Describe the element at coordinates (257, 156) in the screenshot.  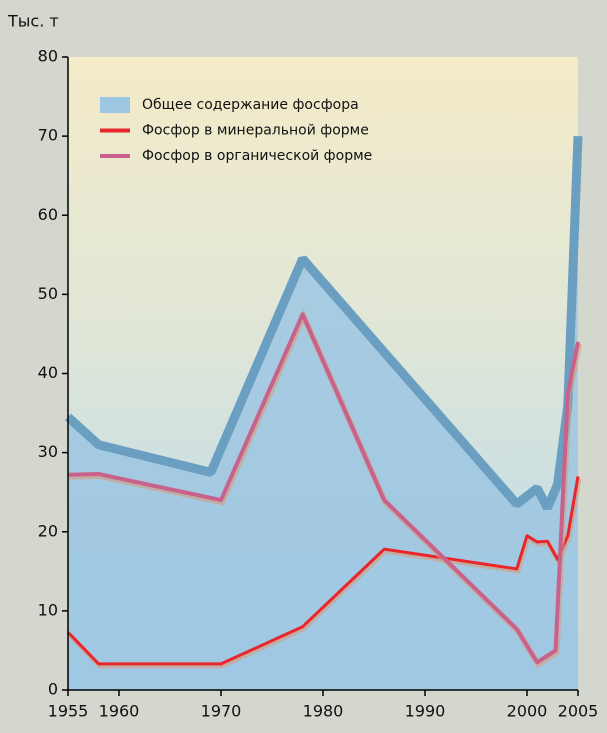
I see `legend-label: Фосфор в органической форме` at that location.